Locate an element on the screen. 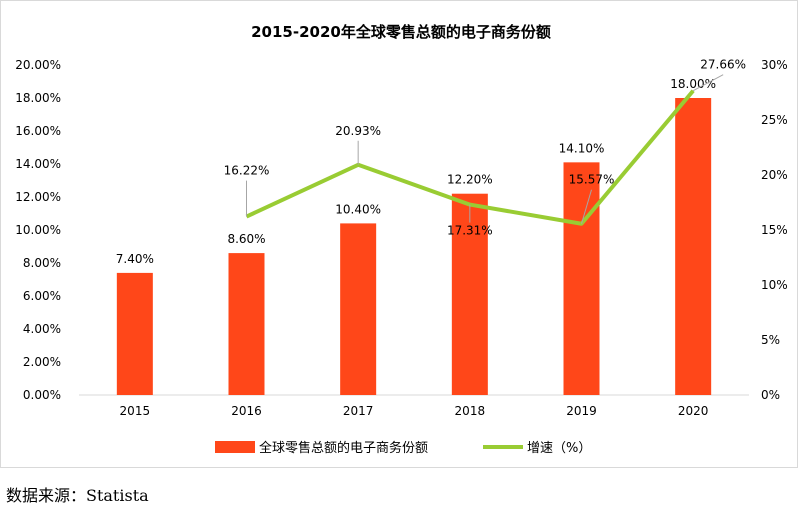 Image resolution: width=801 pixels, height=508 pixels. y-left-tick-label: 4.00% is located at coordinates (42, 329).